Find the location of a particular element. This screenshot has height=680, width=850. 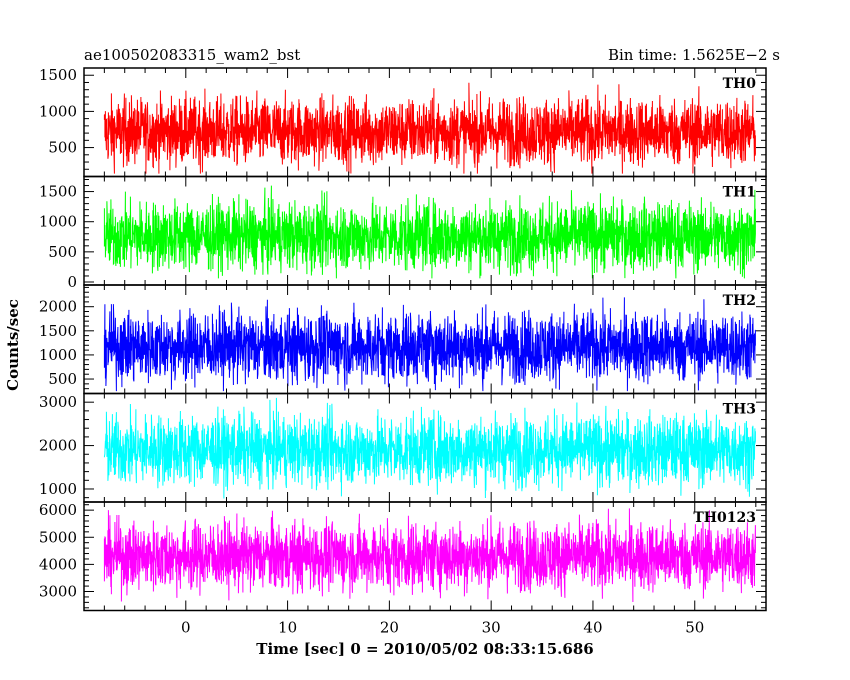

series-label-th3: TH3 is located at coordinates (739, 410).